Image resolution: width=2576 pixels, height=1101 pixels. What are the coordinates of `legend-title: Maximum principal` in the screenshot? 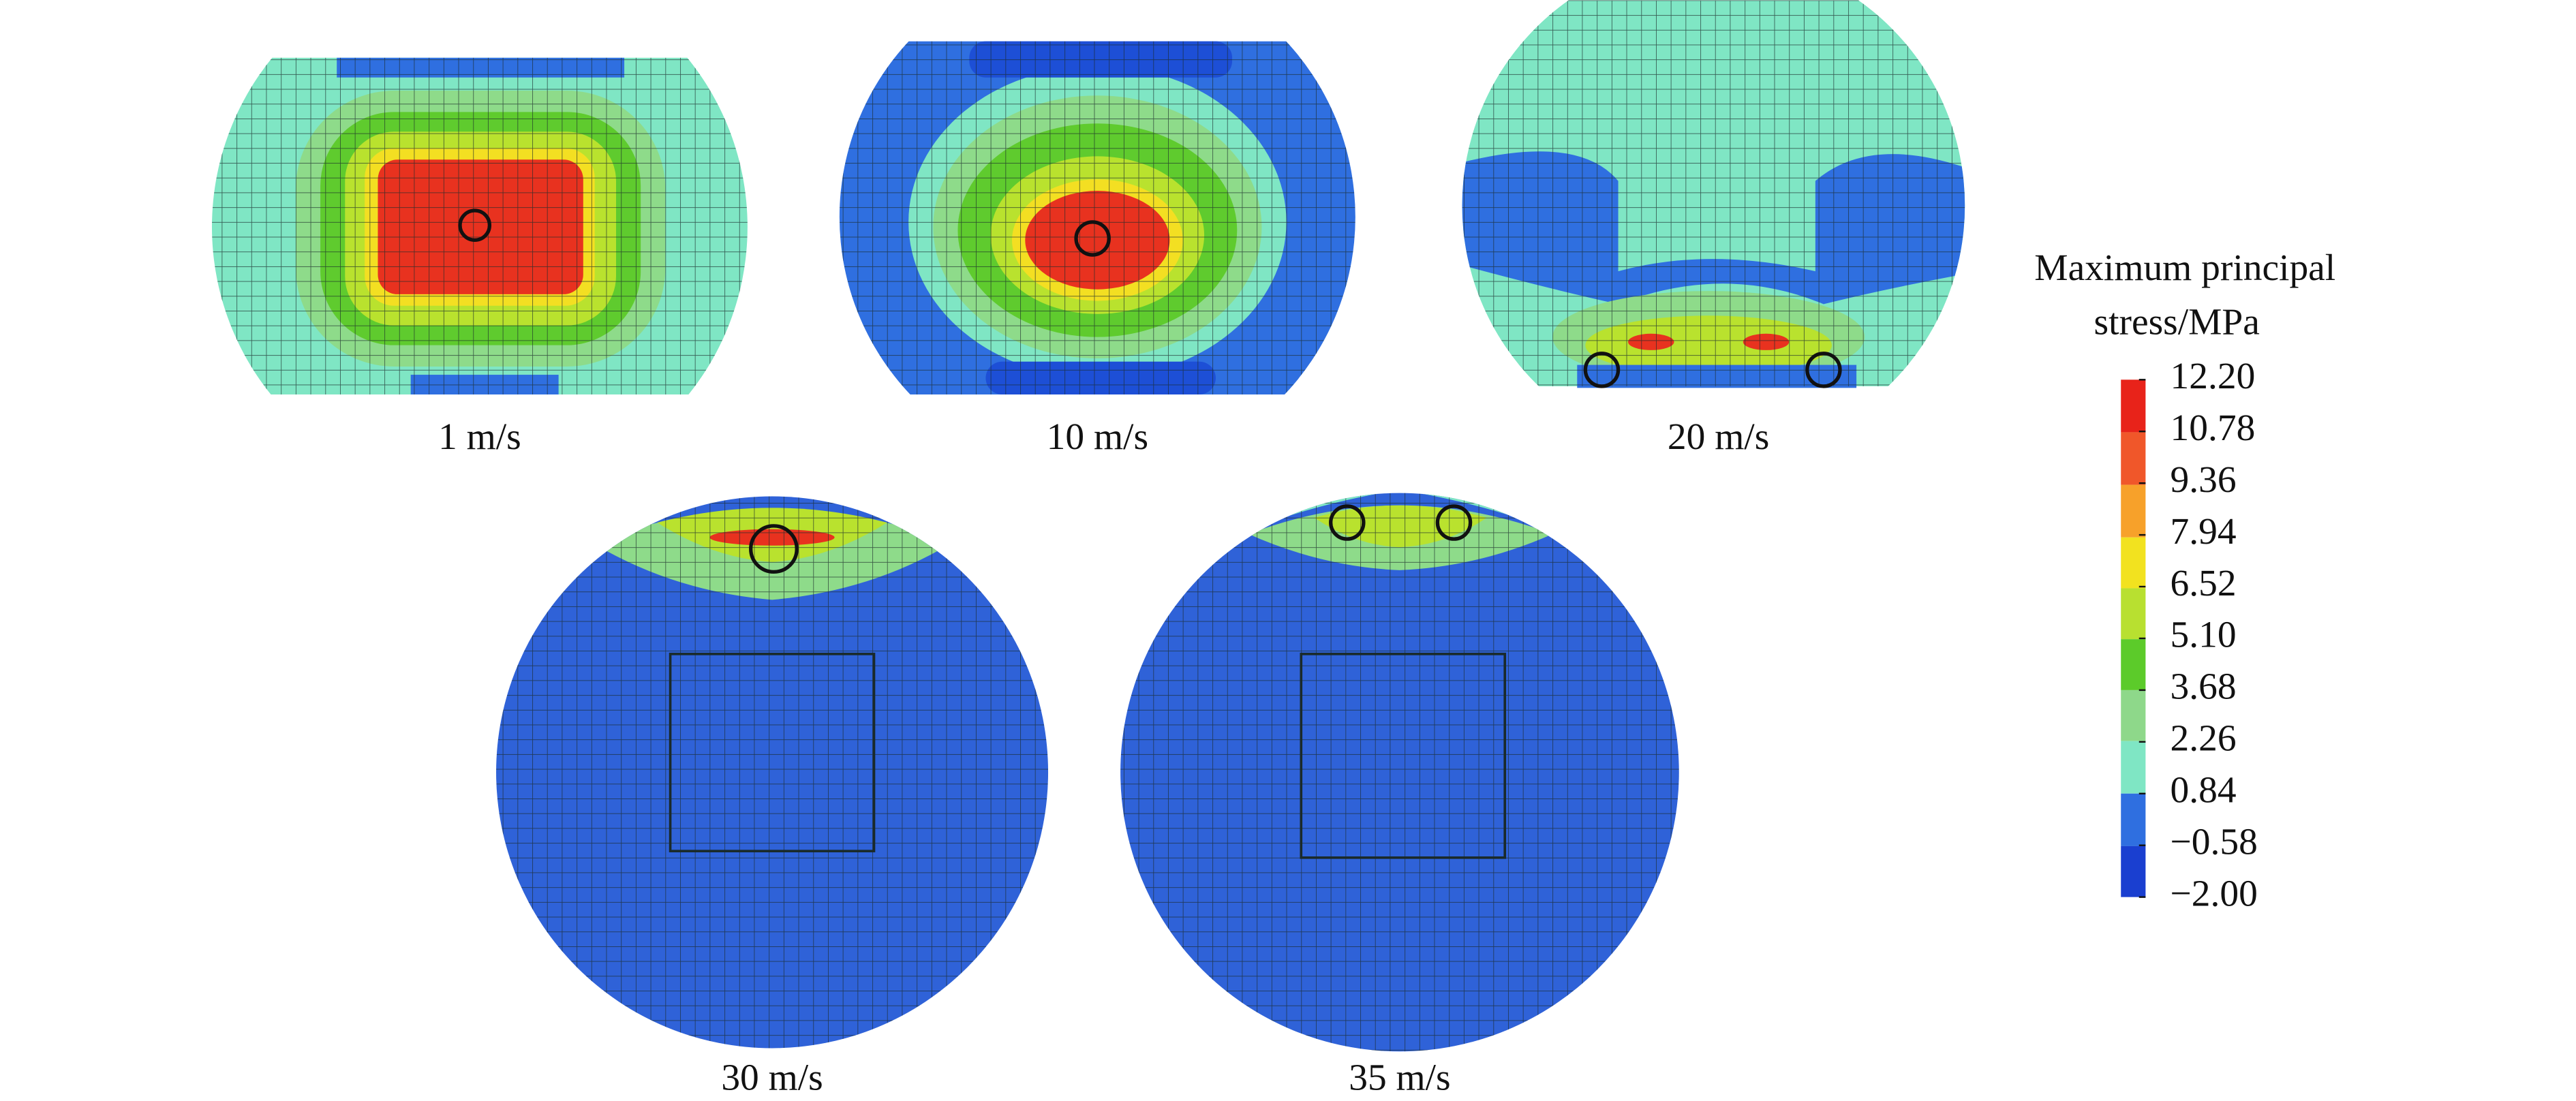 It's located at (2184, 267).